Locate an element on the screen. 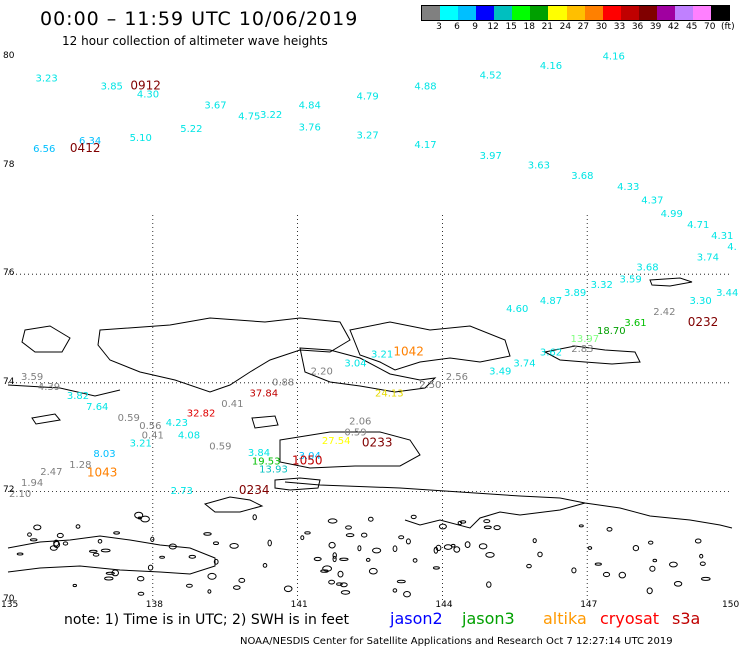 This screenshot has width=740, height=650. colorbar-label: 39 is located at coordinates (655, 27).